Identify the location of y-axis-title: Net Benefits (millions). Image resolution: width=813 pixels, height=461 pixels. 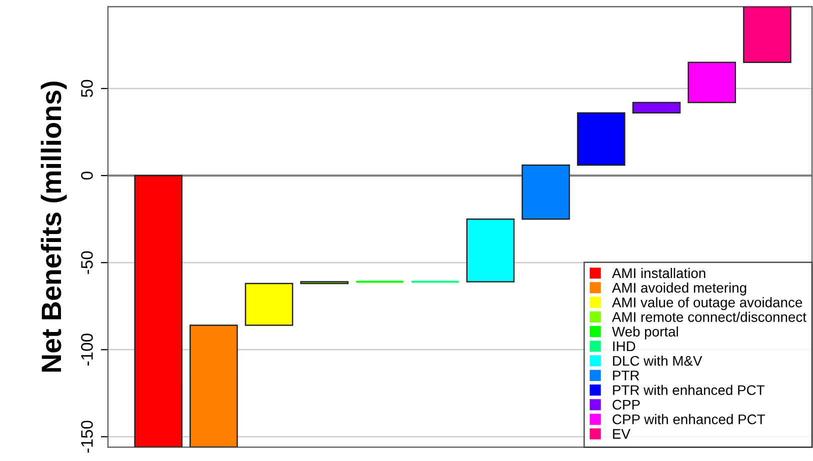
(53, 227).